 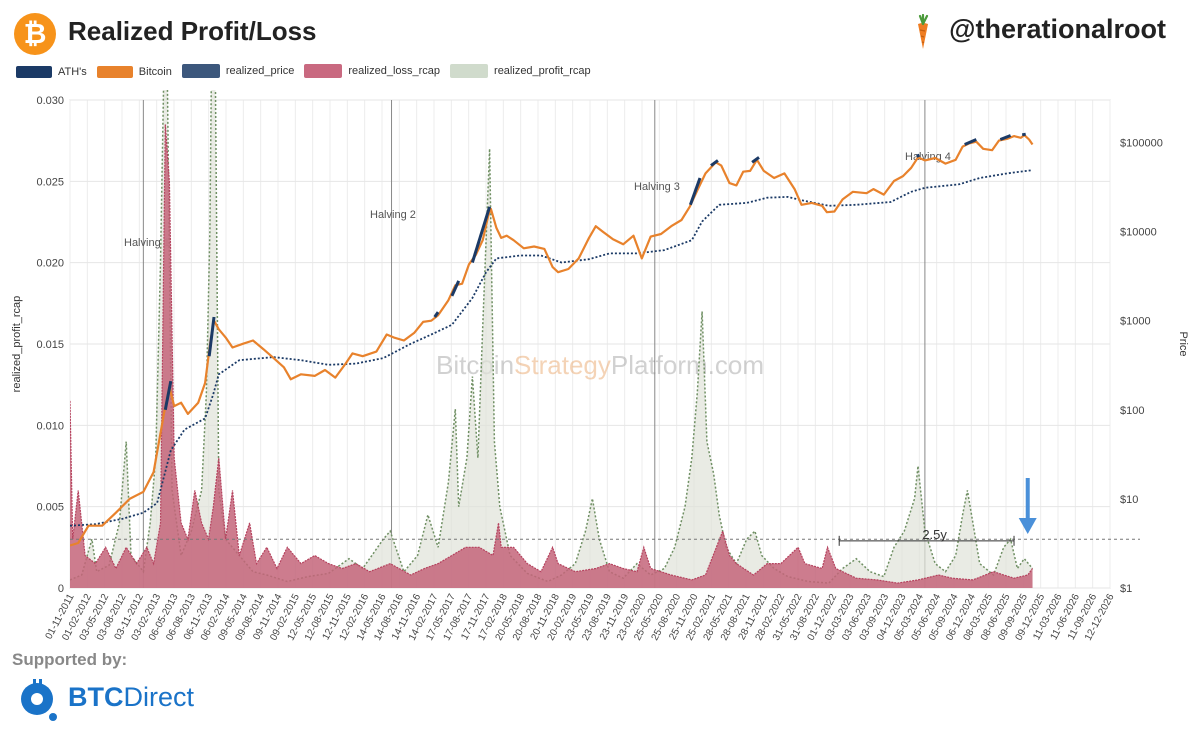 I want to click on y-right-tick-label: $100, so click(x=1132, y=411).